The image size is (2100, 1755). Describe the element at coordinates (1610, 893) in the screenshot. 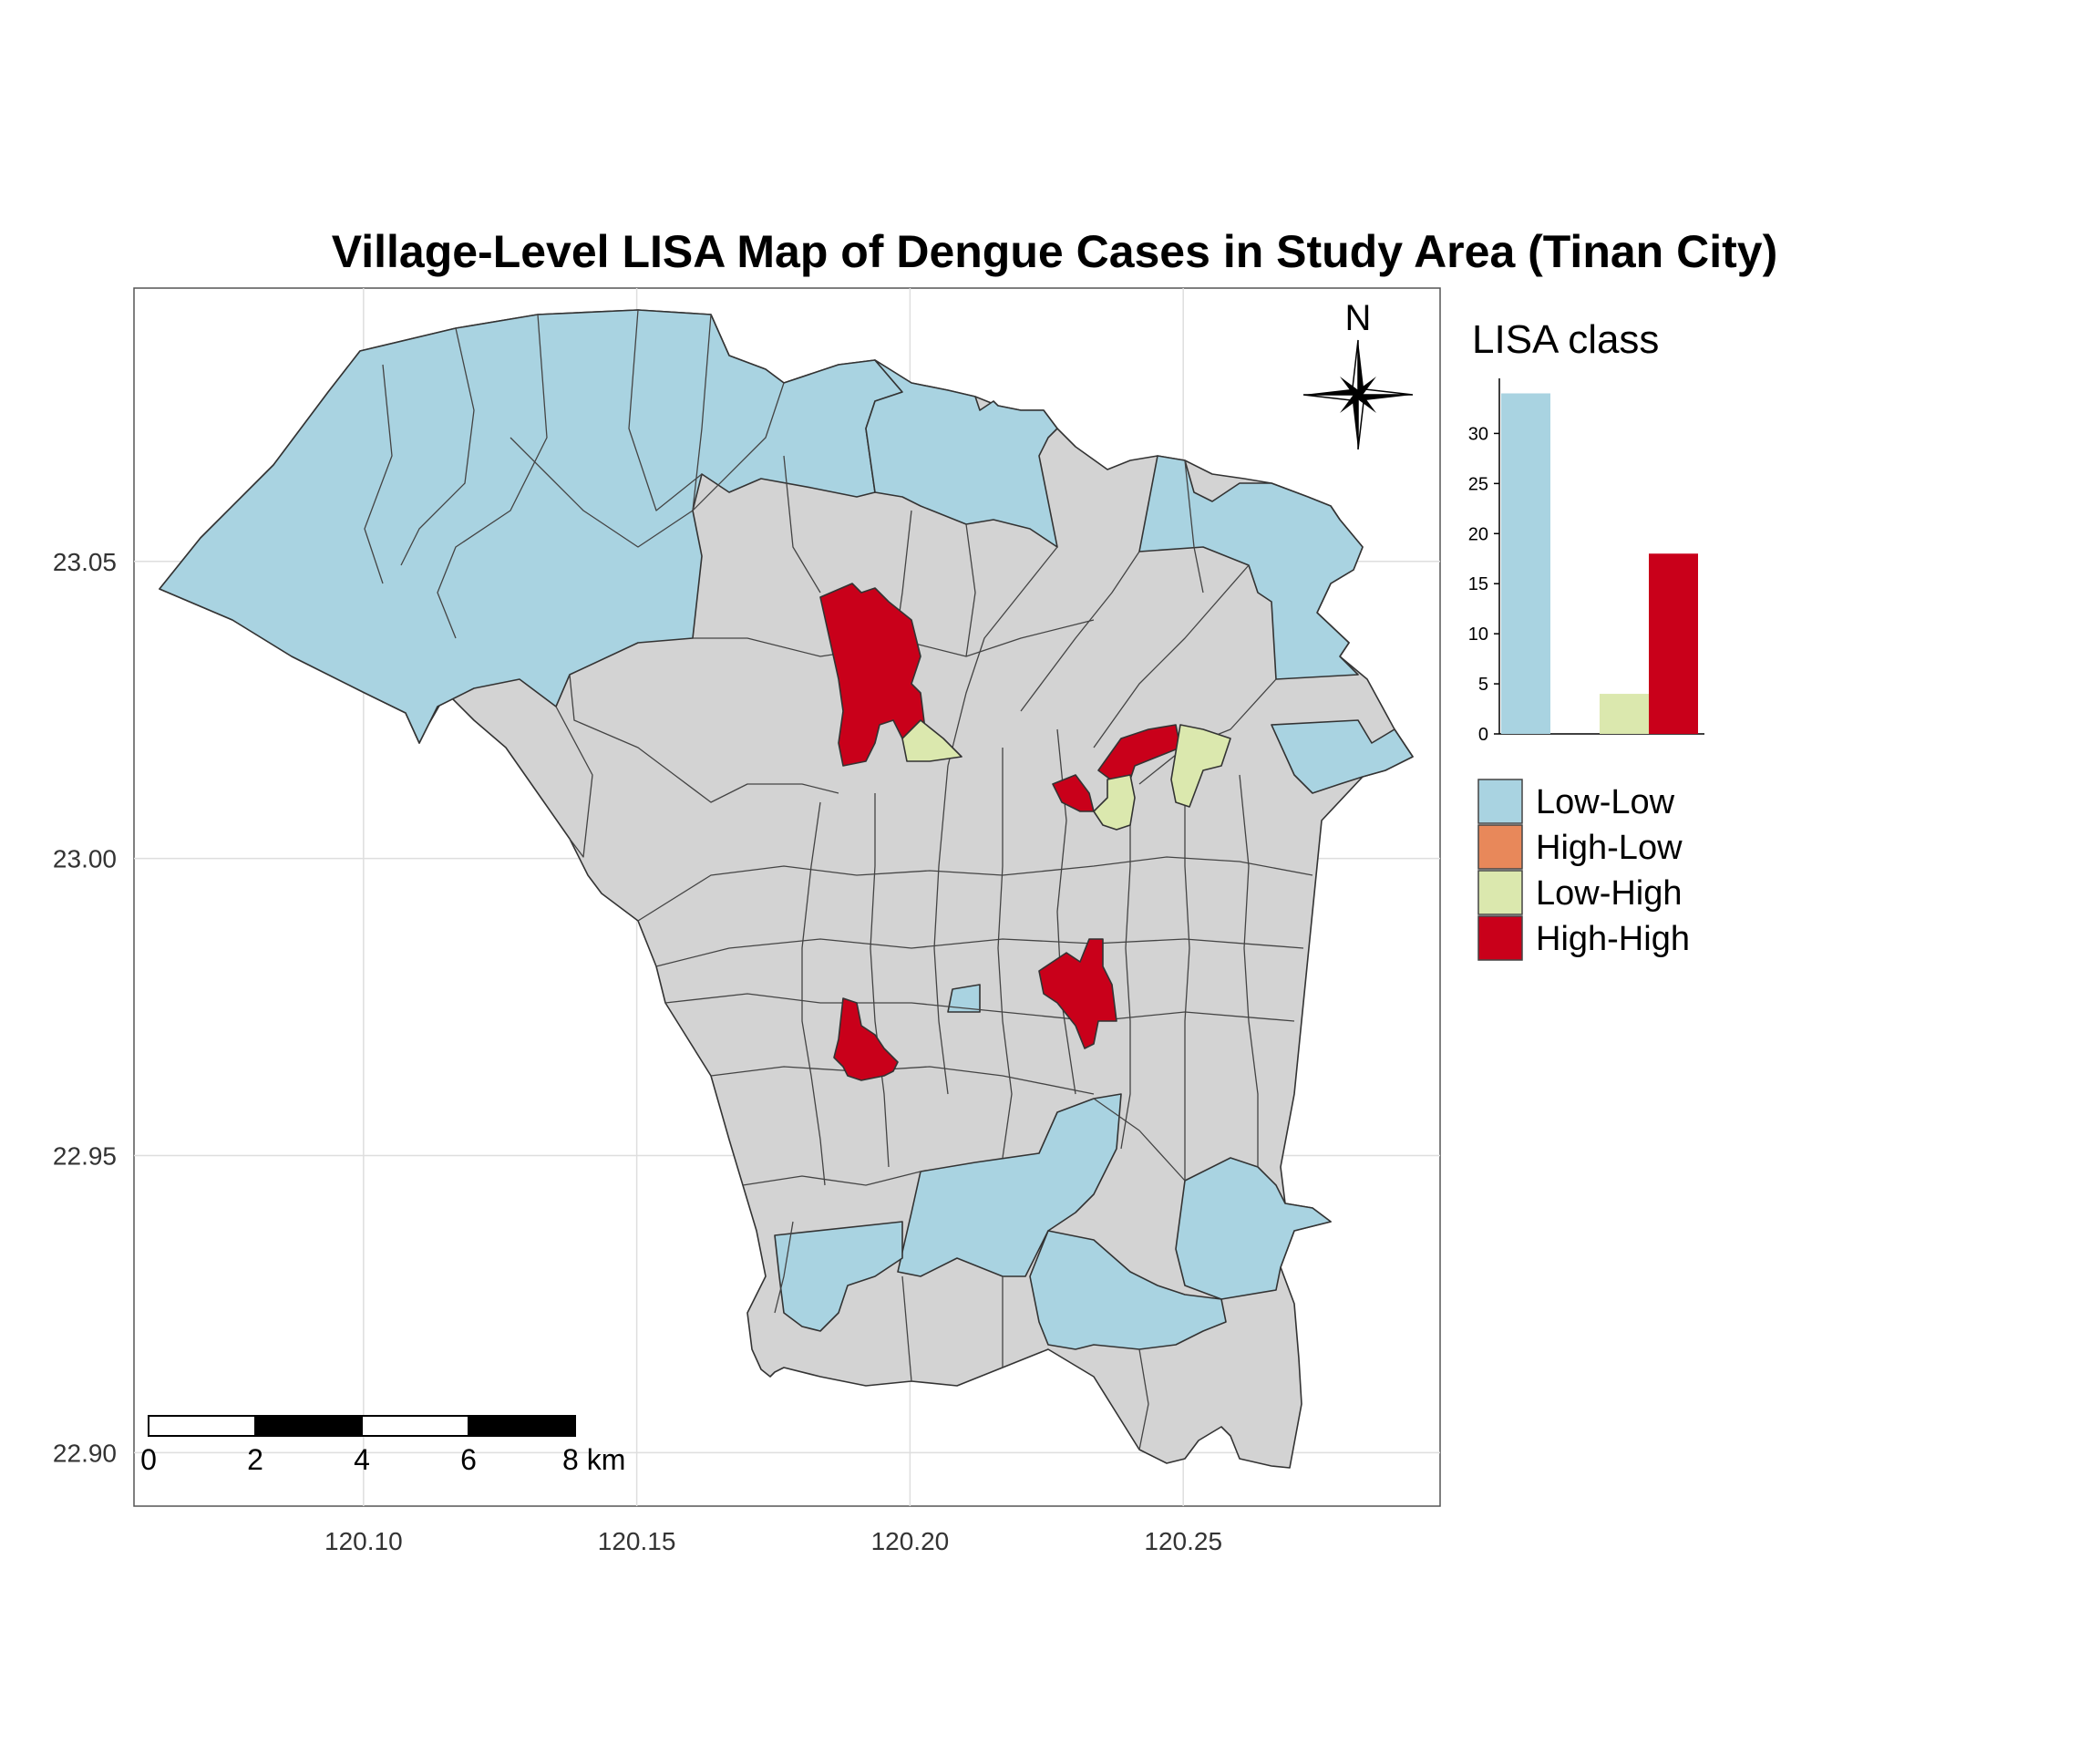

I see `legend-key-label: Low-High` at that location.